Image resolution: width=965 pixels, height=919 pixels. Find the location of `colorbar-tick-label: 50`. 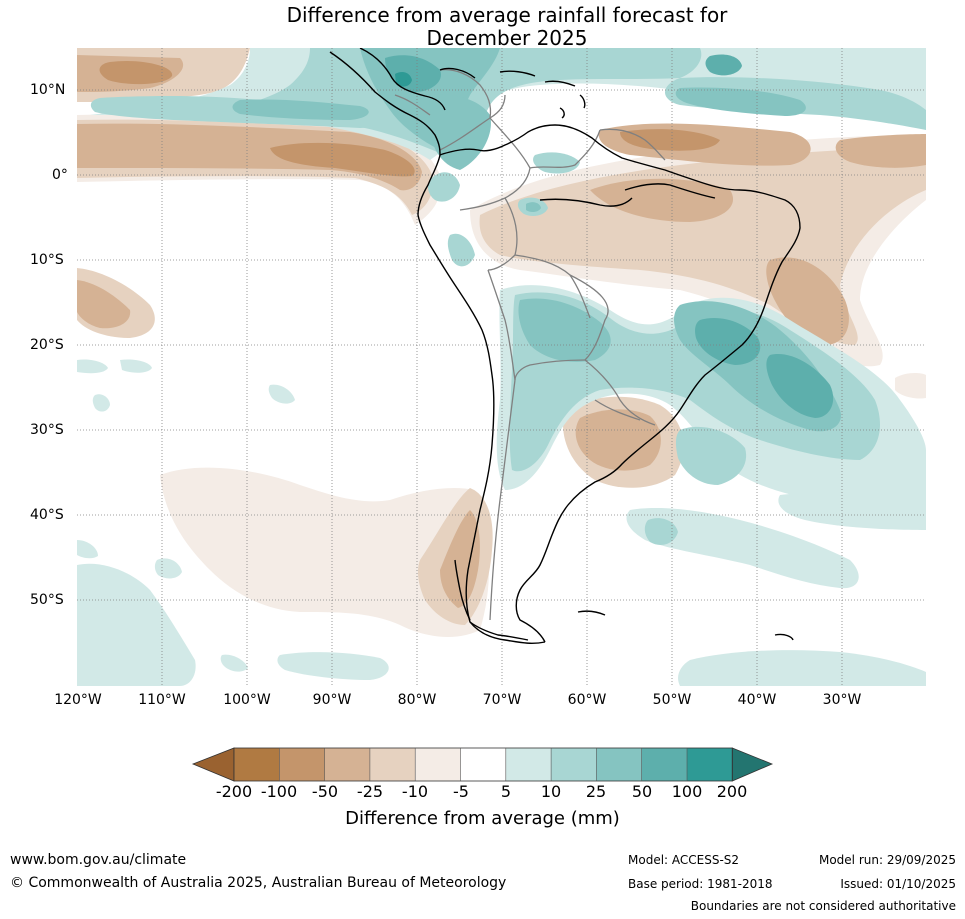

colorbar-tick-label: 50 is located at coordinates (642, 791).